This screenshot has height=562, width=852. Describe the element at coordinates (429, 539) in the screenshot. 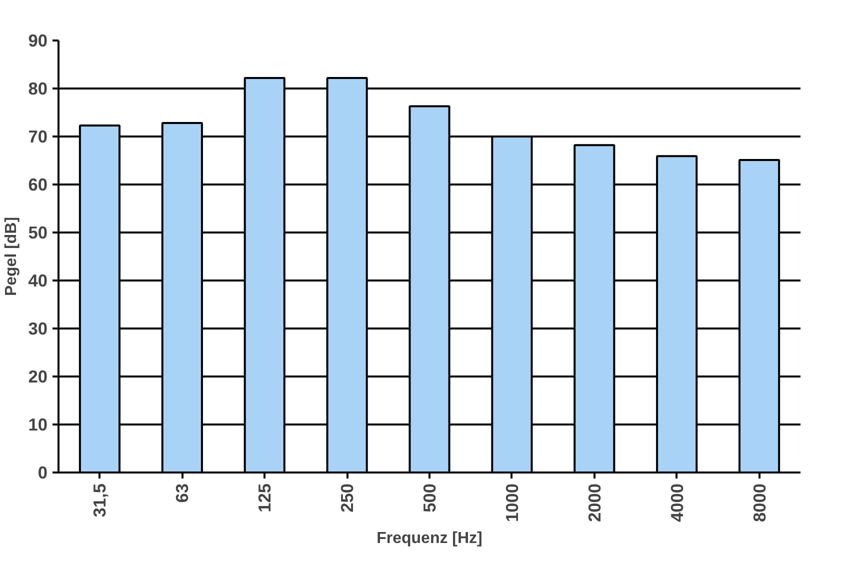

I see `x-axis-title: Frequenz [Hz]` at that location.